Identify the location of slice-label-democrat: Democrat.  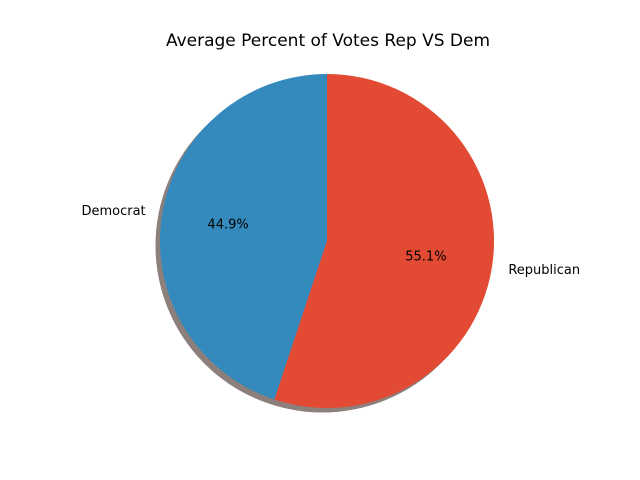
(113, 211).